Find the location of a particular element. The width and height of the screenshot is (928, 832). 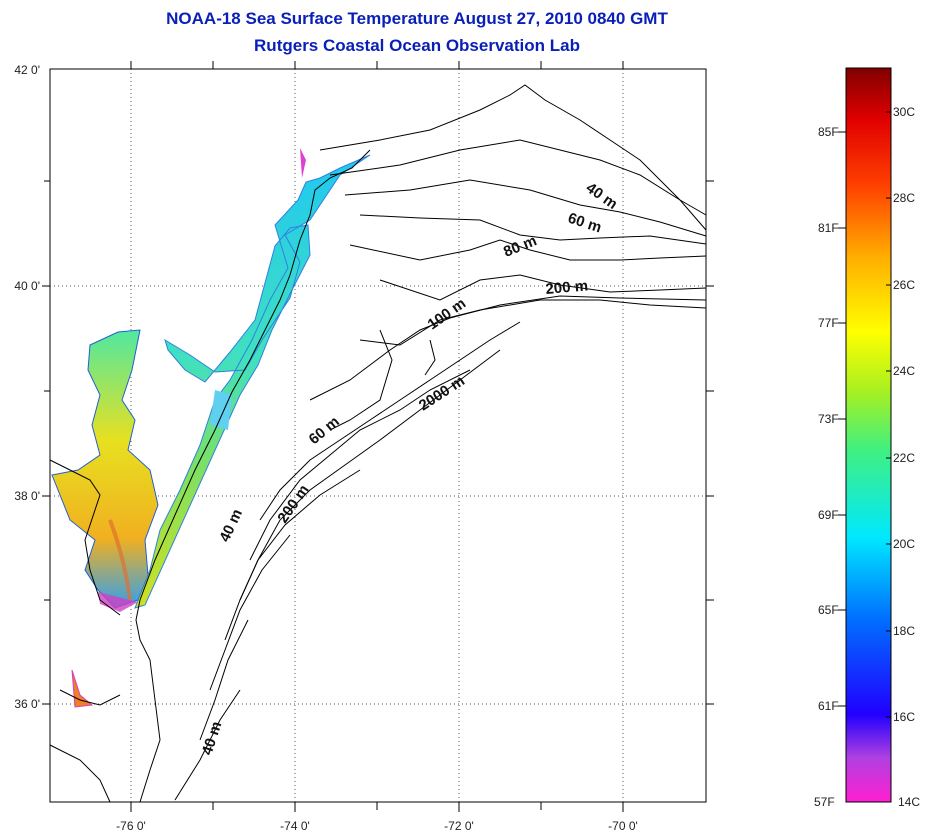

colorbar-f-label: 57F is located at coordinates (824, 802).